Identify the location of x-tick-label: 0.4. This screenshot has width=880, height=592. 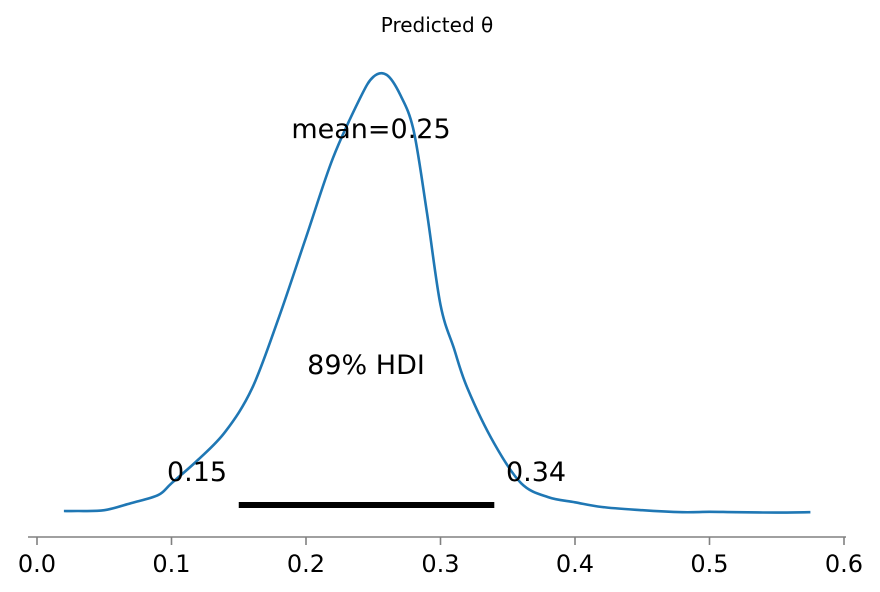
(575, 564).